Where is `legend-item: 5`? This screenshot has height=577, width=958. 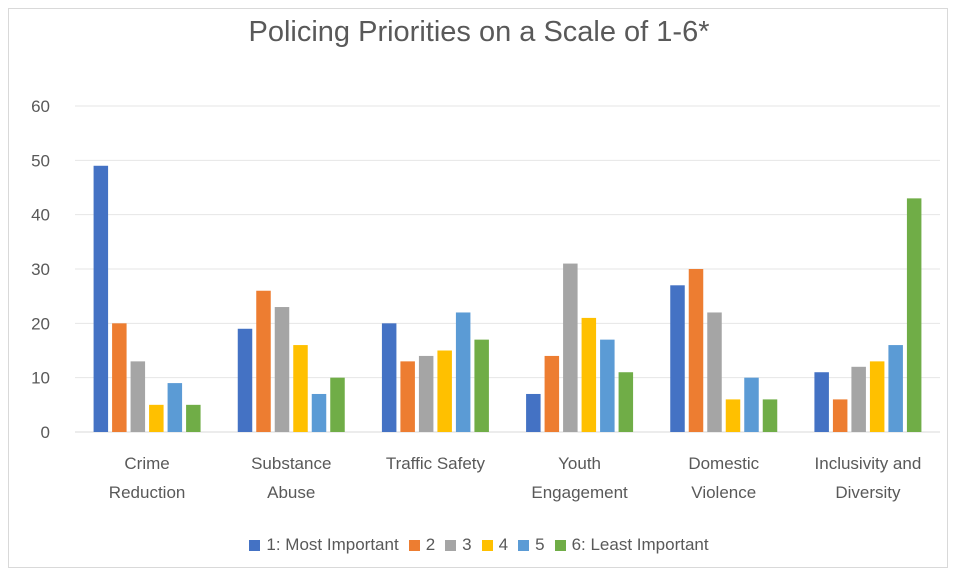
legend-item: 5 is located at coordinates (531, 545).